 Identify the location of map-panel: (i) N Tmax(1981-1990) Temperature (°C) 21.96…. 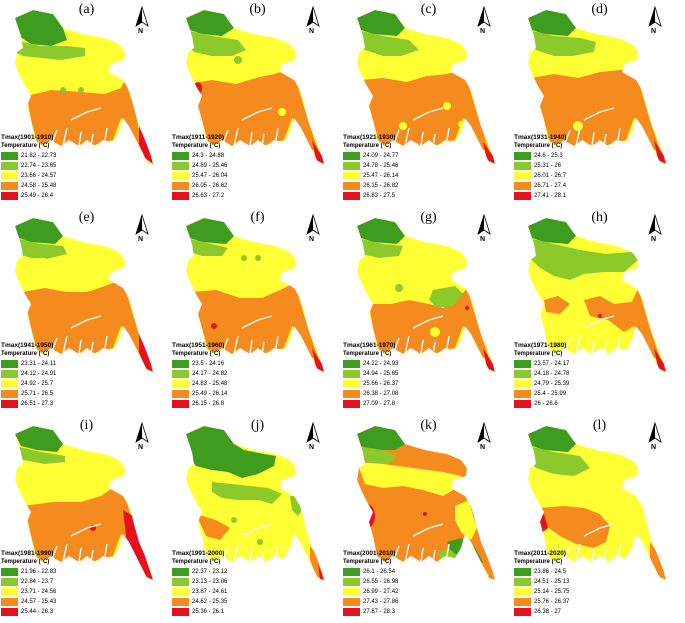
(86, 519).